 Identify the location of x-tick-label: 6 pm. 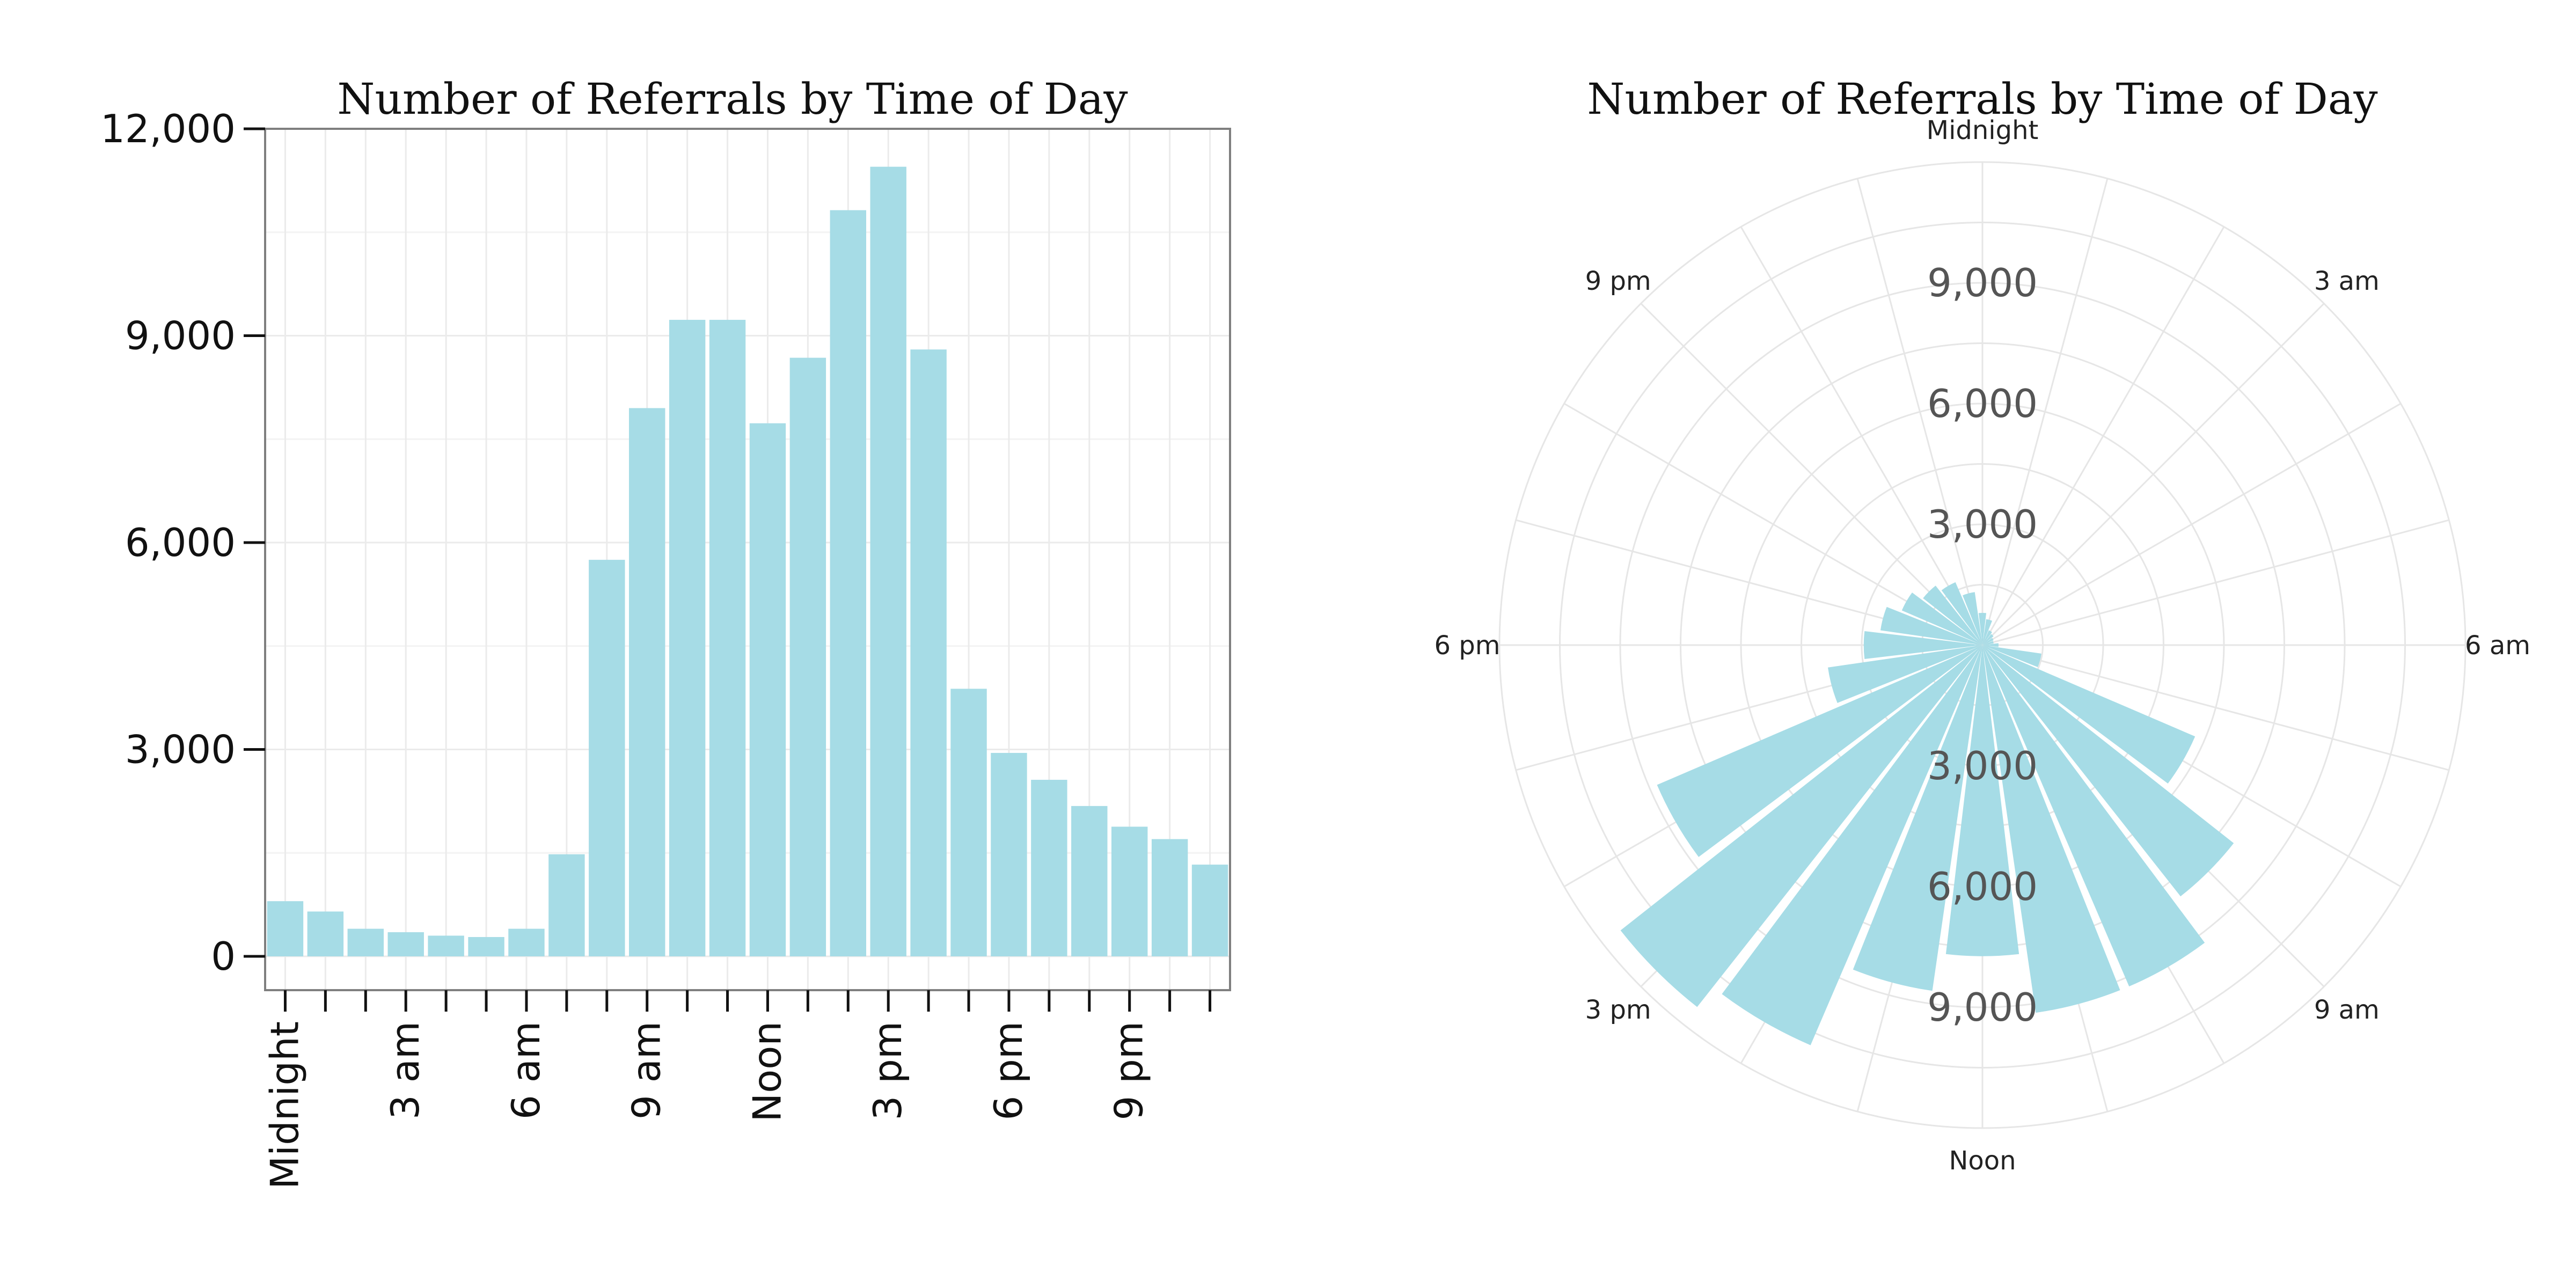
(1008, 1071).